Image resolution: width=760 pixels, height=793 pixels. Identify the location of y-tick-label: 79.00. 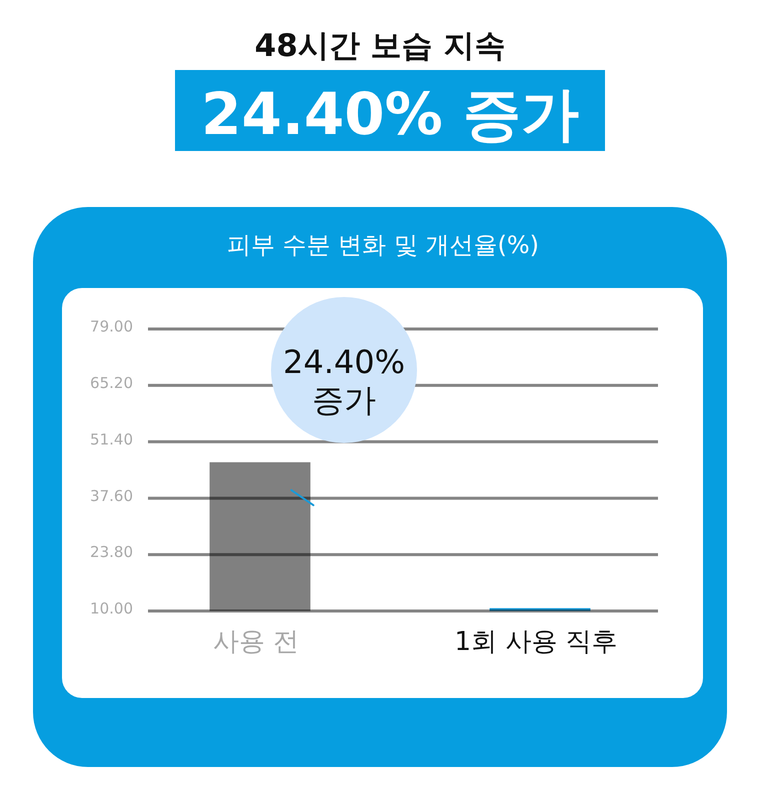
(111, 327).